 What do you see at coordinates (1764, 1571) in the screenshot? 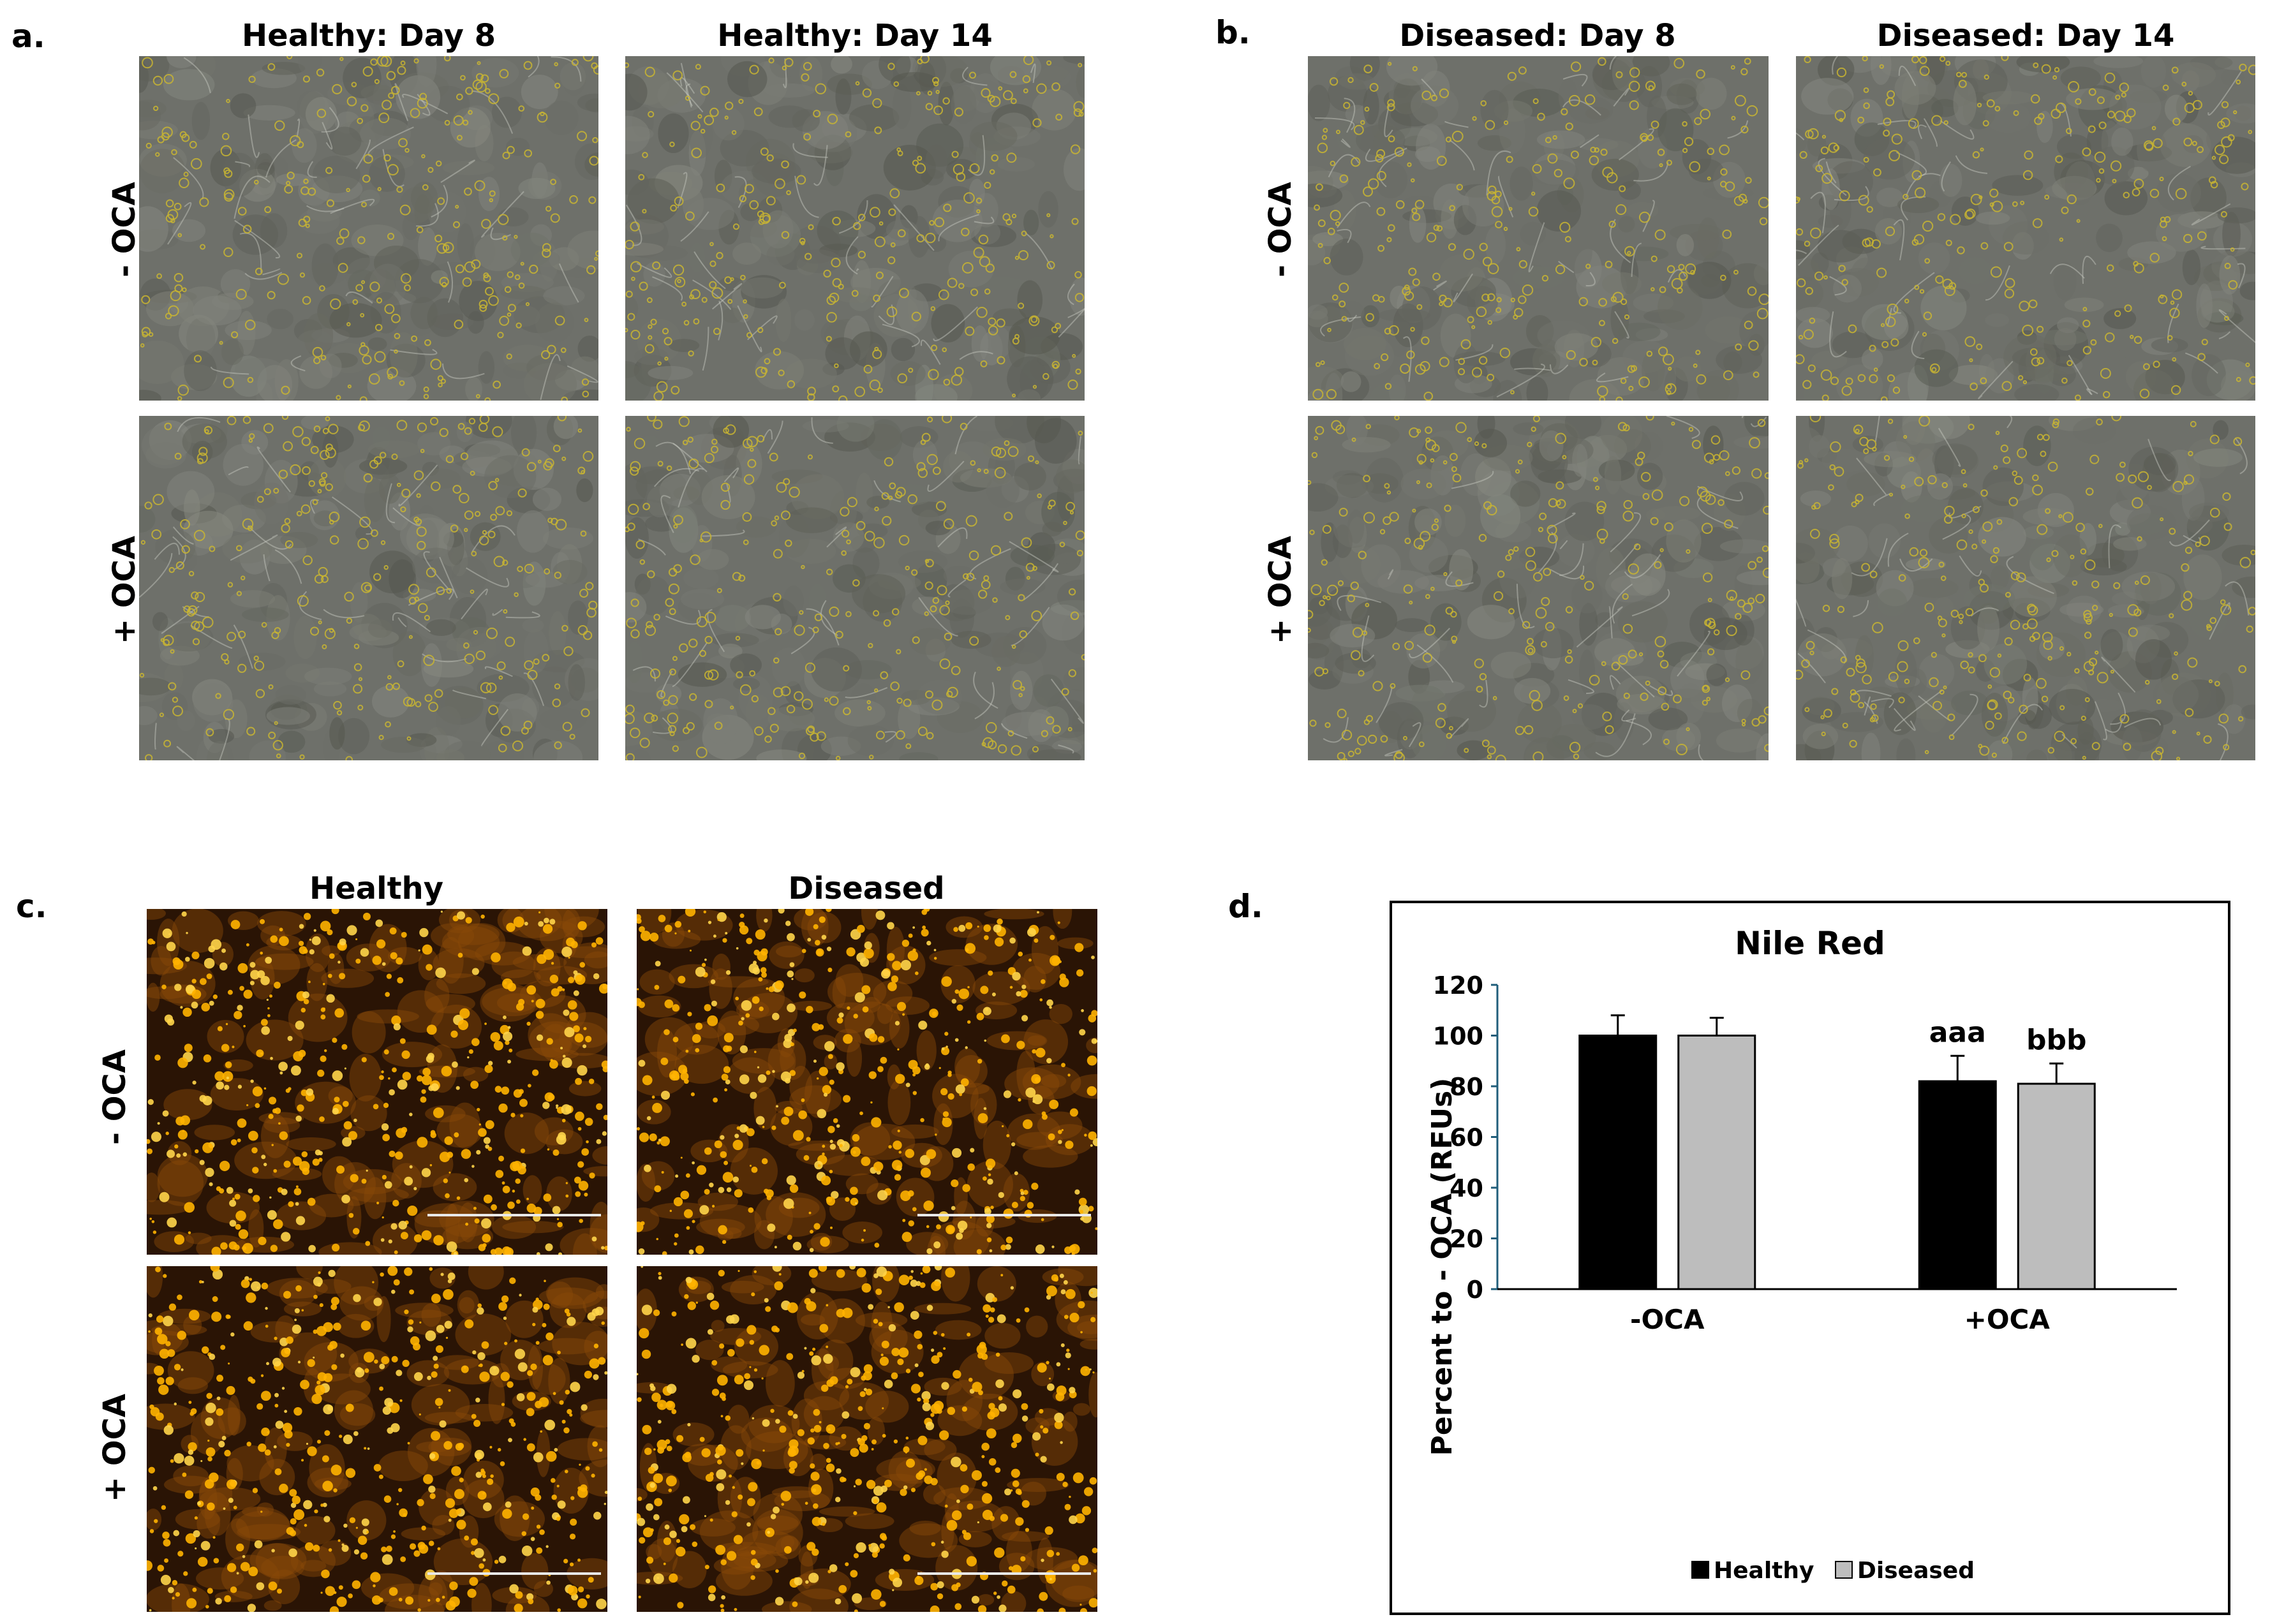
I see `legend-label: Healthy` at bounding box center [1764, 1571].